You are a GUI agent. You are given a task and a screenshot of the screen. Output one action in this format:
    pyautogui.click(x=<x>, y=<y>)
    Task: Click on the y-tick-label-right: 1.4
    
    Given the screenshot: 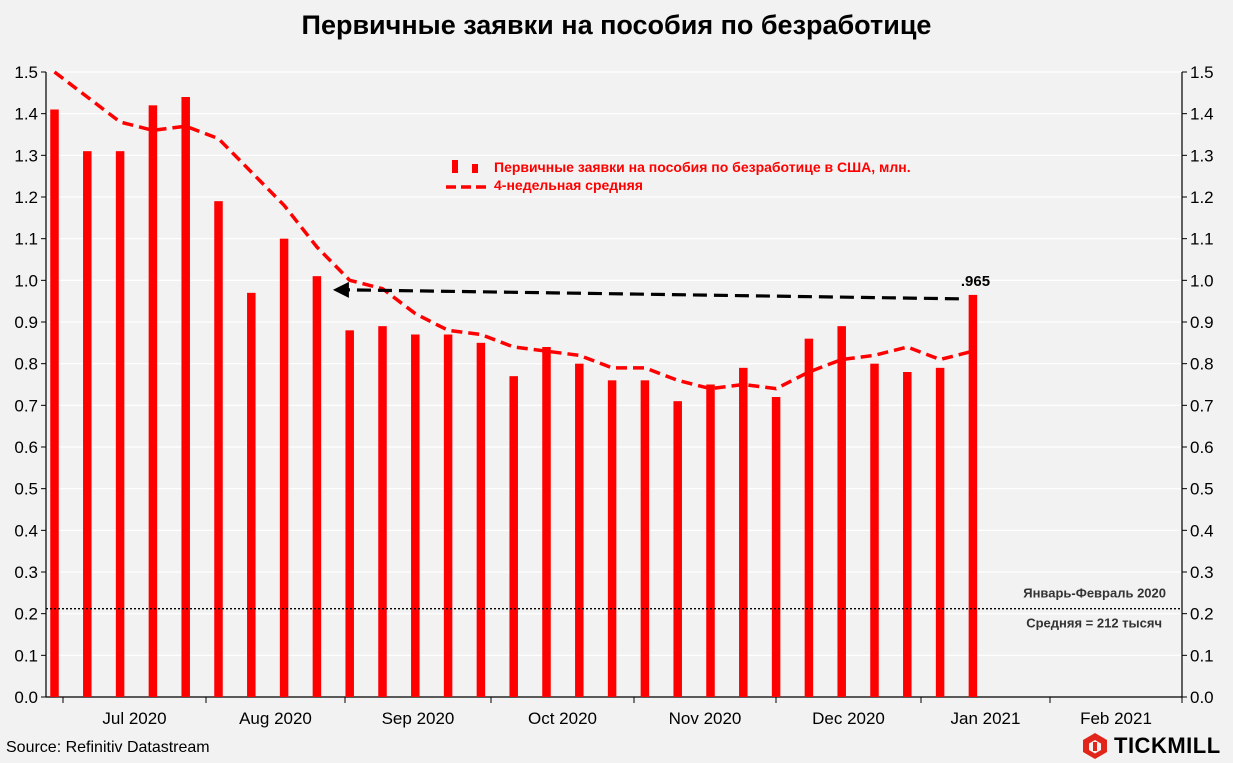 What is the action you would take?
    pyautogui.click(x=1202, y=114)
    